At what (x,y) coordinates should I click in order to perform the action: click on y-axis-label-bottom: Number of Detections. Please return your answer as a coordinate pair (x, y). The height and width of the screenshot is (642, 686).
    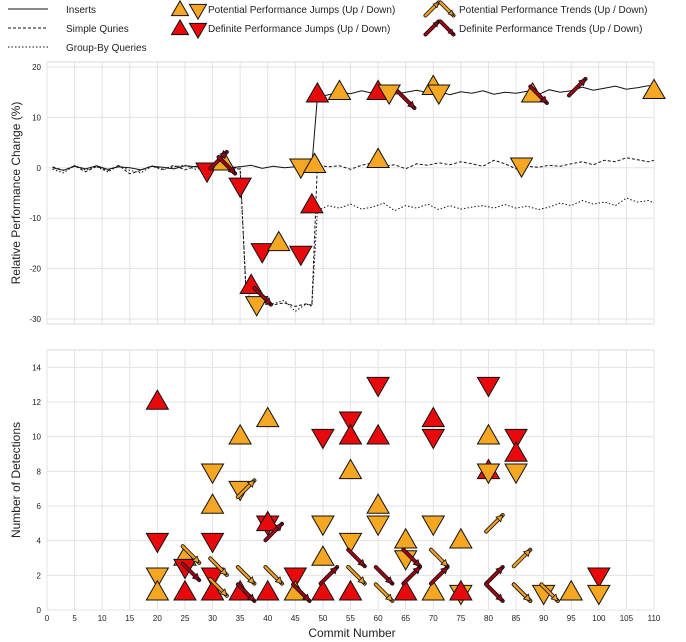
    Looking at the image, I should click on (16, 480).